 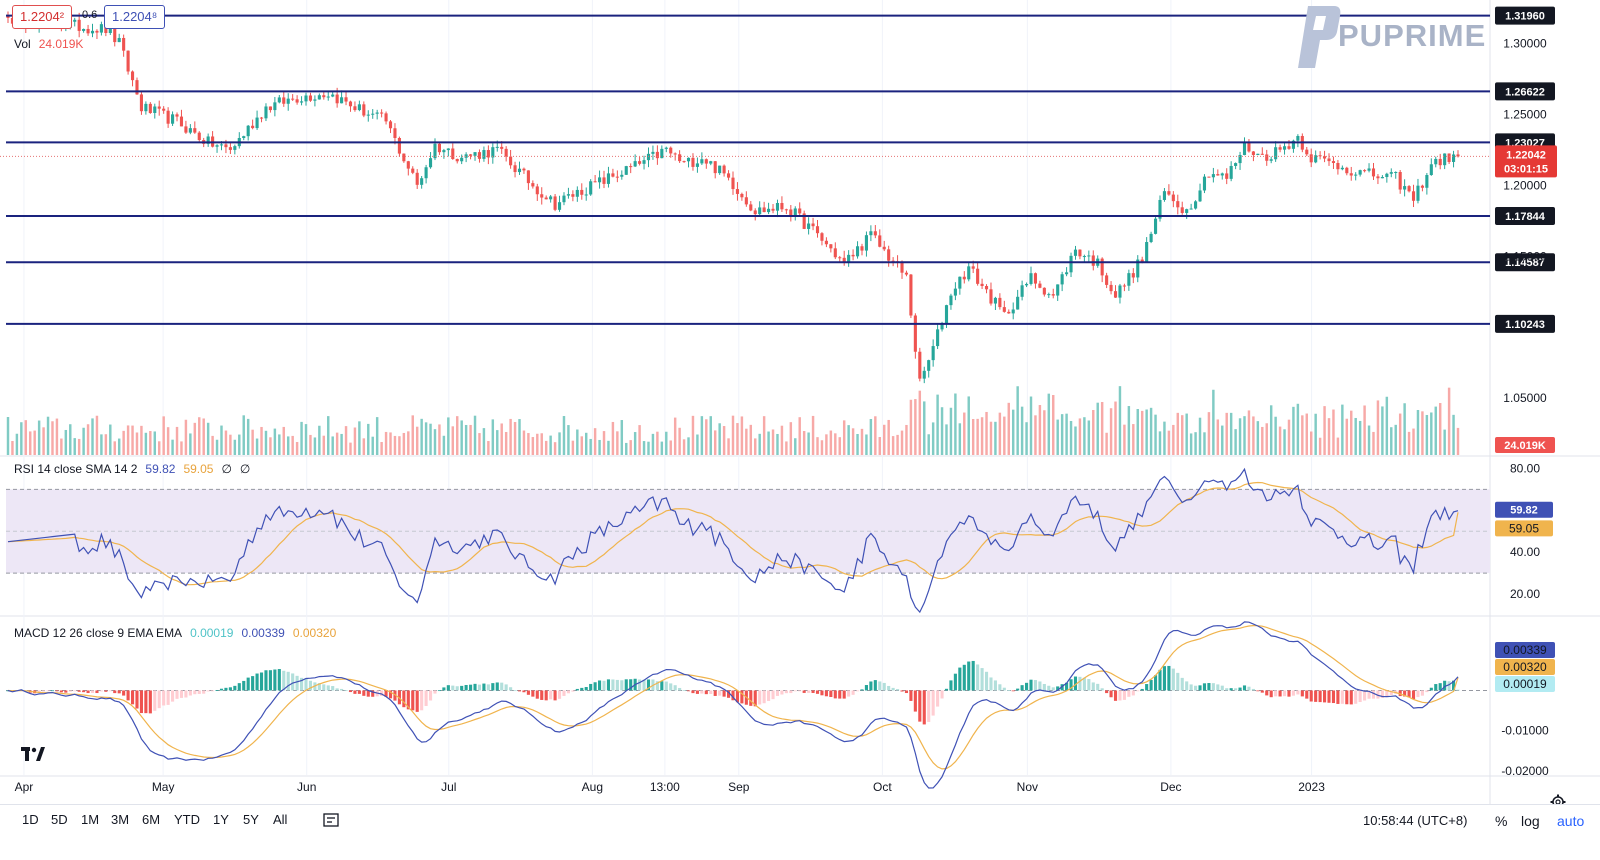 I want to click on macd-tick-label: -0.02000, so click(x=1525, y=771).